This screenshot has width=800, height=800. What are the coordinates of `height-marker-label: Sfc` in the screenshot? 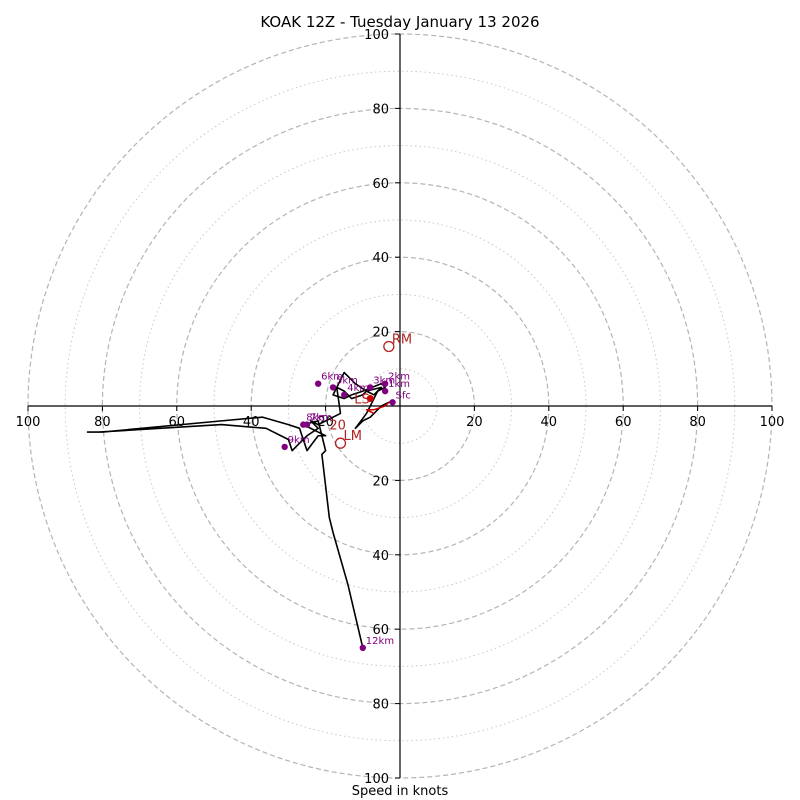 It's located at (403, 395).